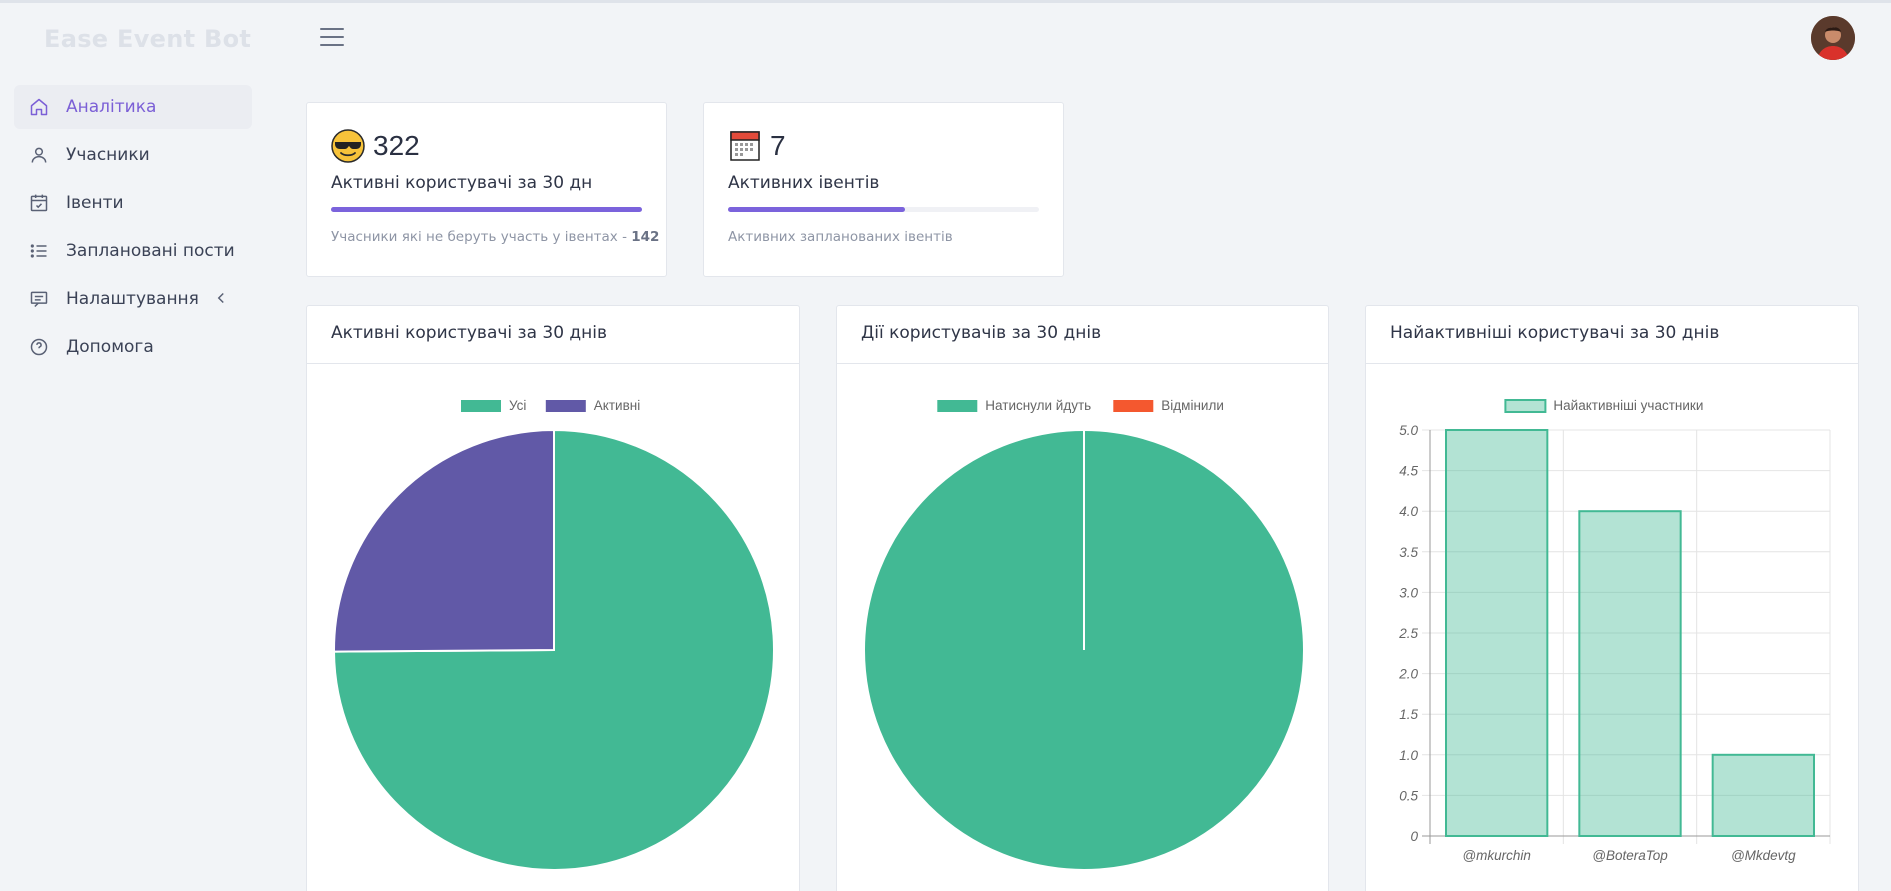 The width and height of the screenshot is (1891, 891). I want to click on user-icon, so click(39, 155).